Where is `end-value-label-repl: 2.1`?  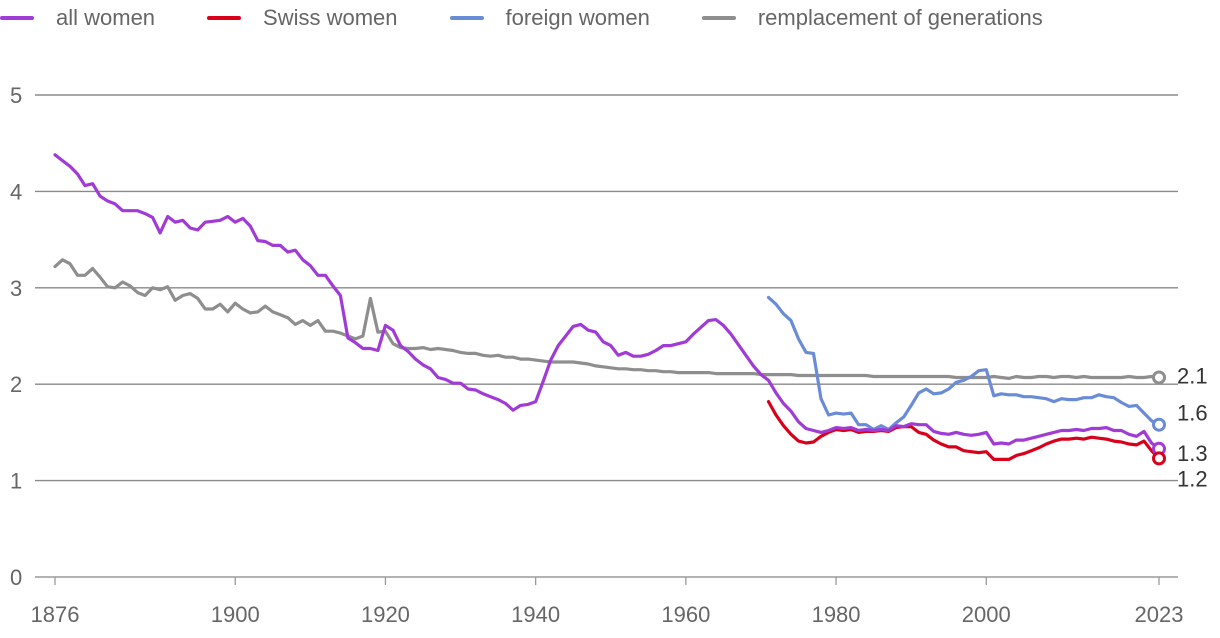 end-value-label-repl: 2.1 is located at coordinates (1192, 375).